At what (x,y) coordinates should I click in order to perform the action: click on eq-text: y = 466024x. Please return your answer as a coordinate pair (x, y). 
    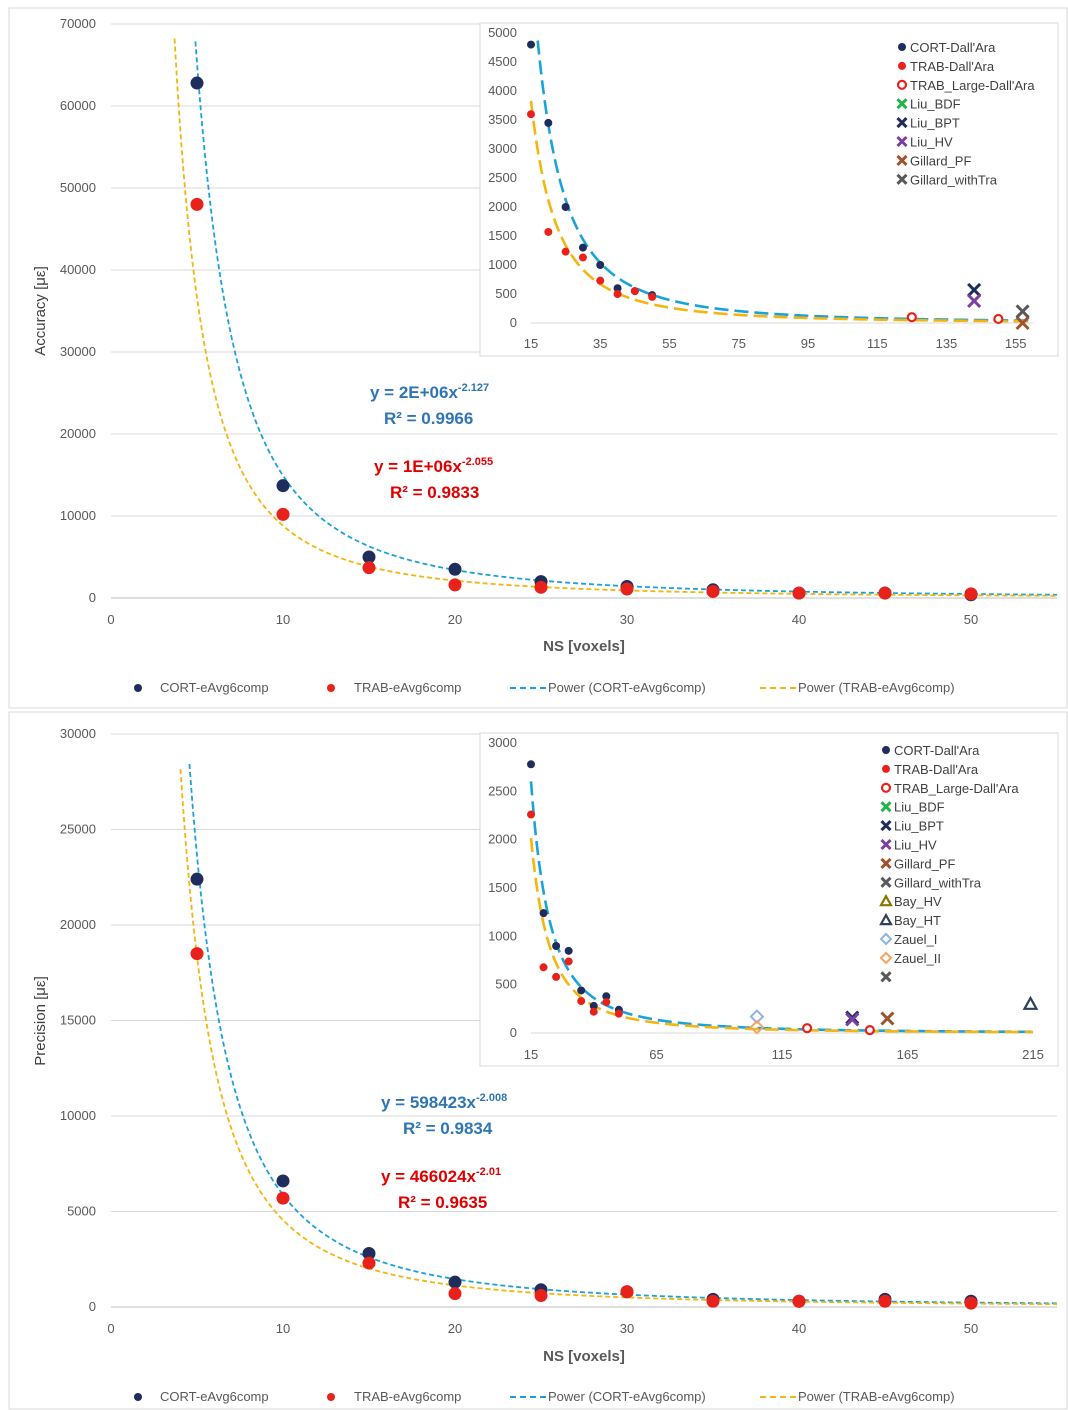
    Looking at the image, I should click on (429, 1176).